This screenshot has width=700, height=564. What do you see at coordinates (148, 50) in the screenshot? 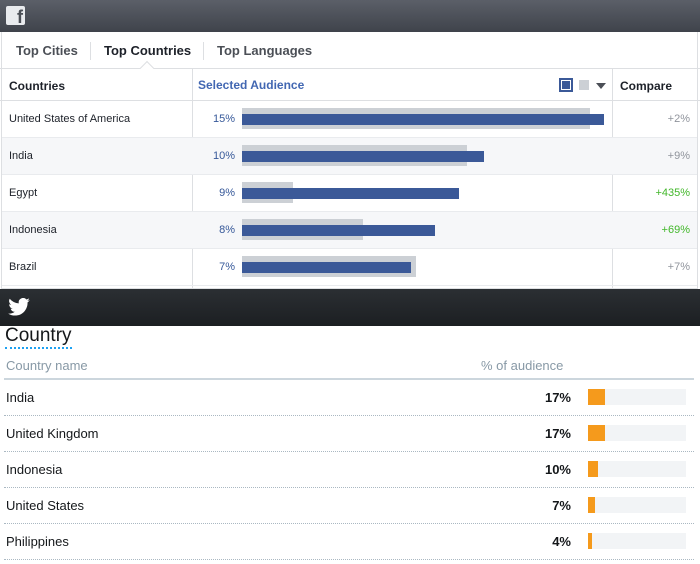
I see `tab: Top Countries` at bounding box center [148, 50].